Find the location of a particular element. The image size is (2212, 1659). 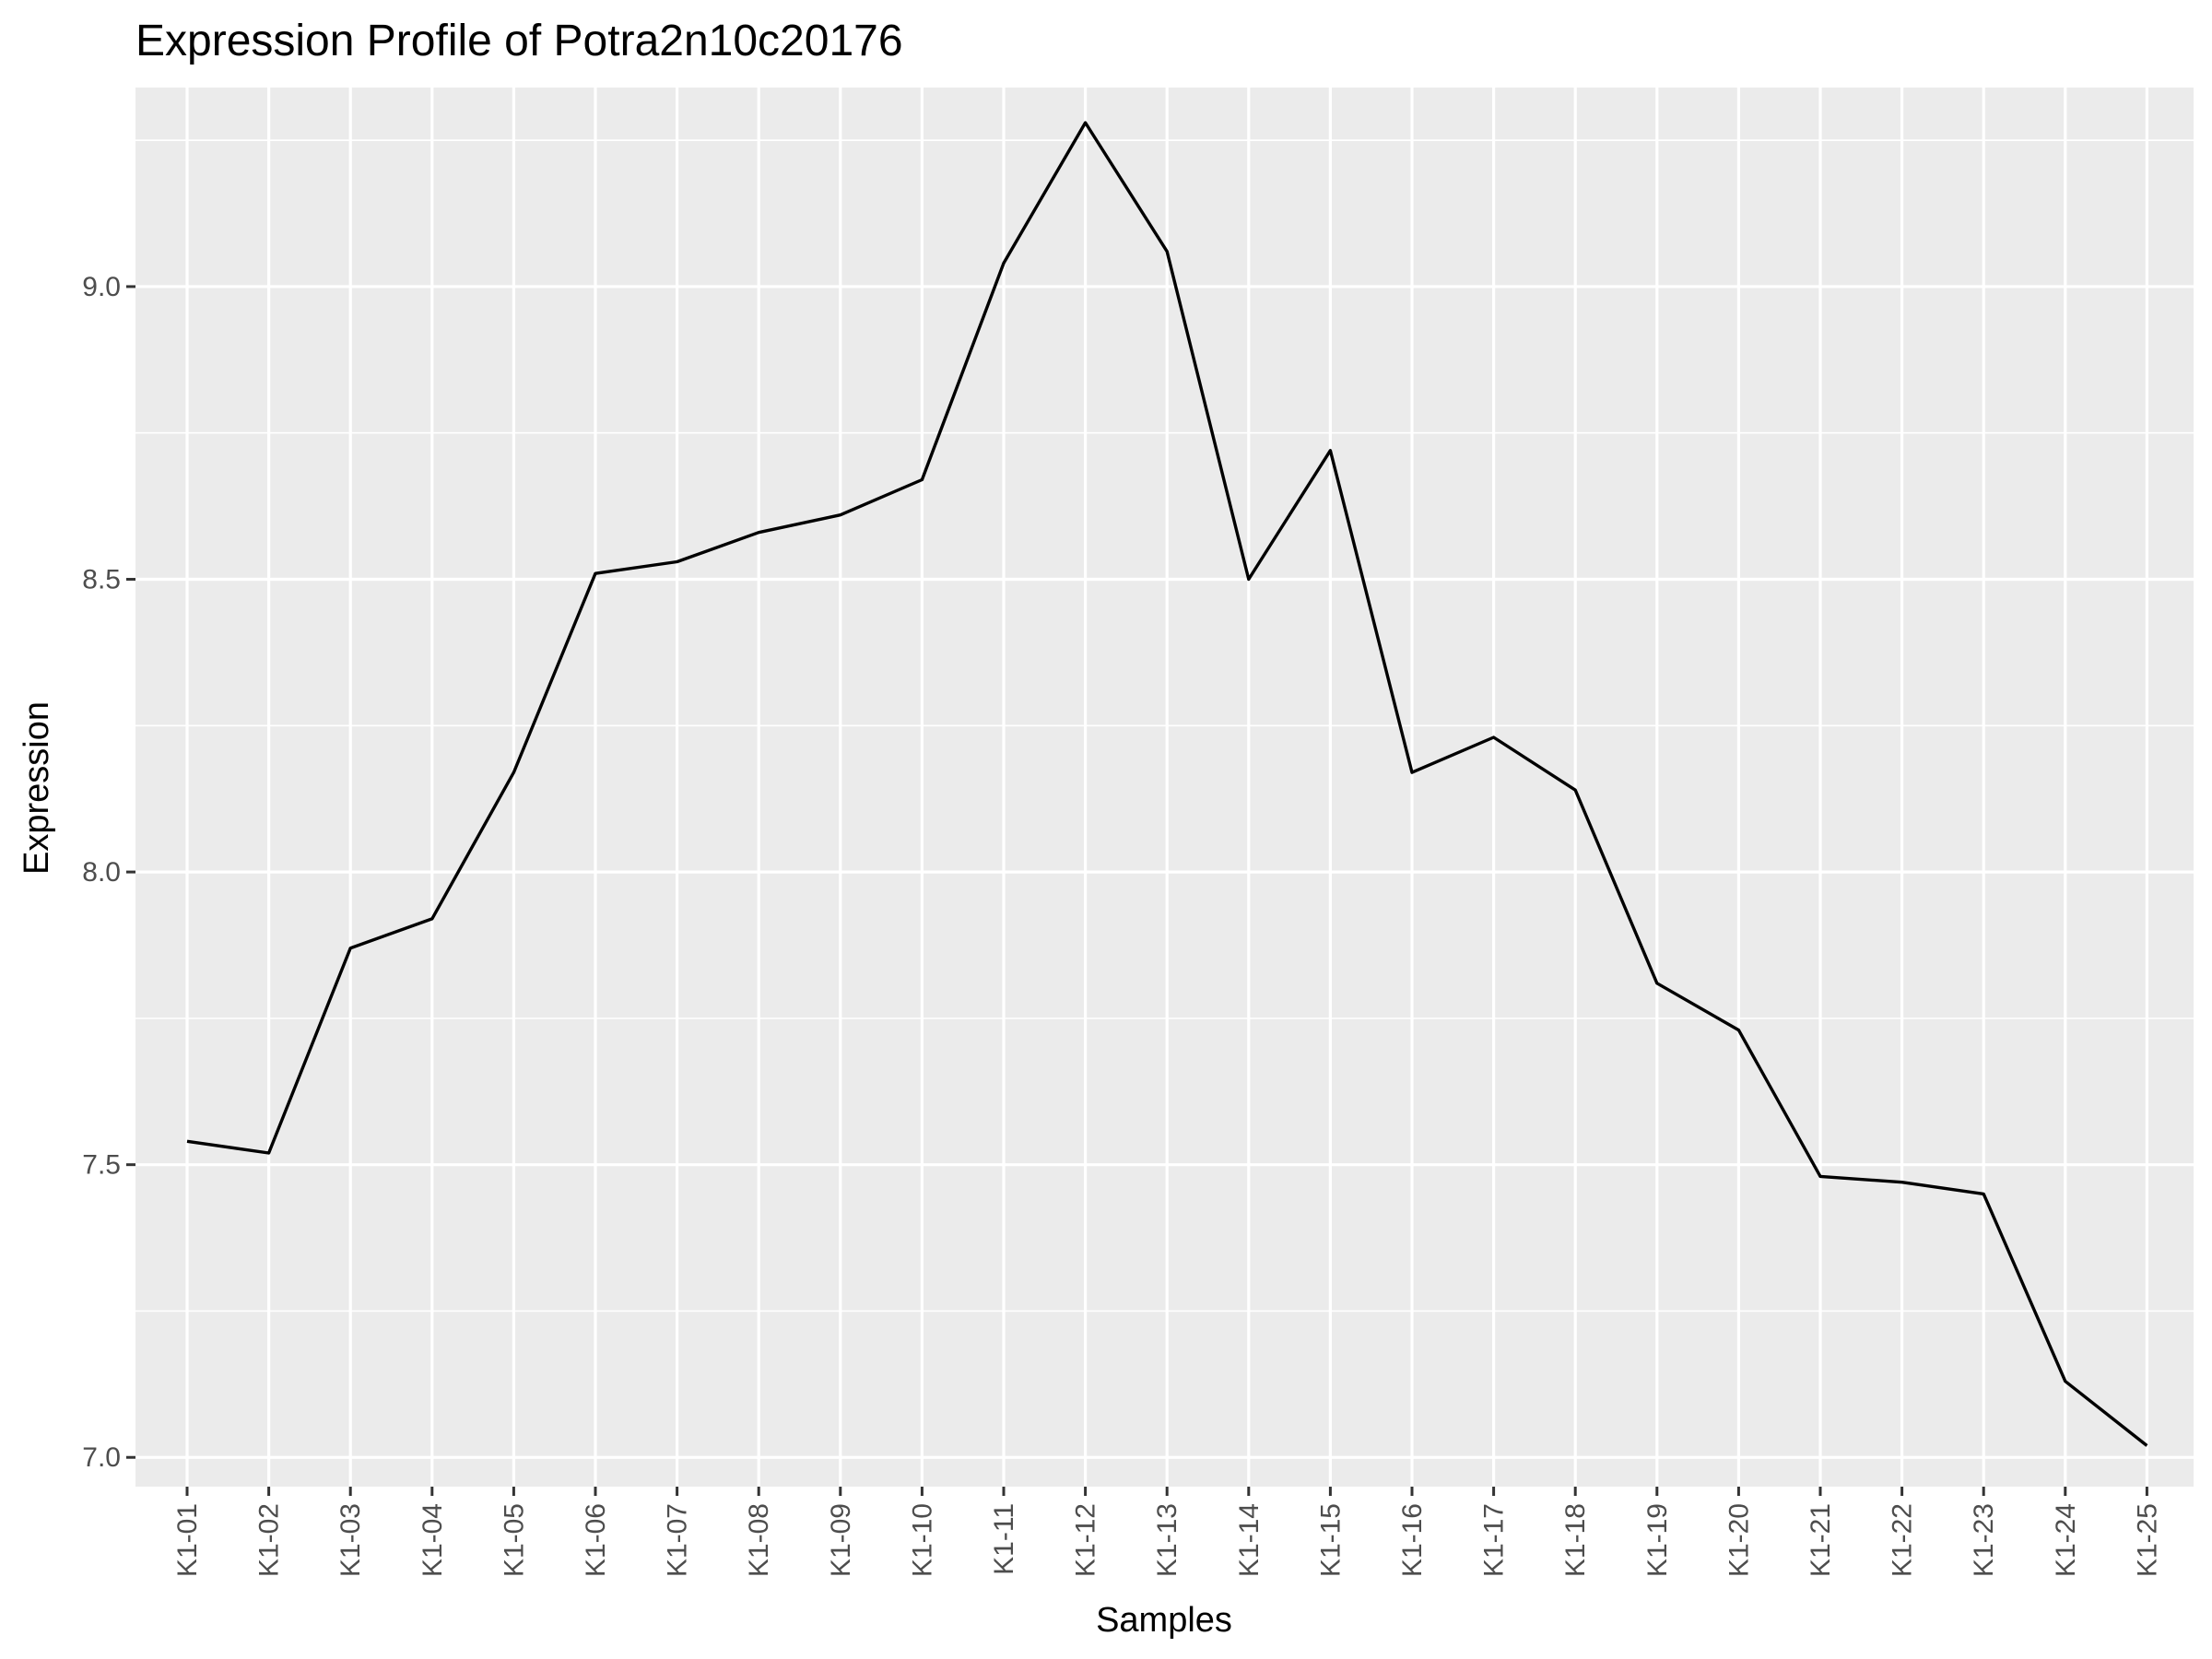

x-tick-label: K1-12 is located at coordinates (1086, 1540).